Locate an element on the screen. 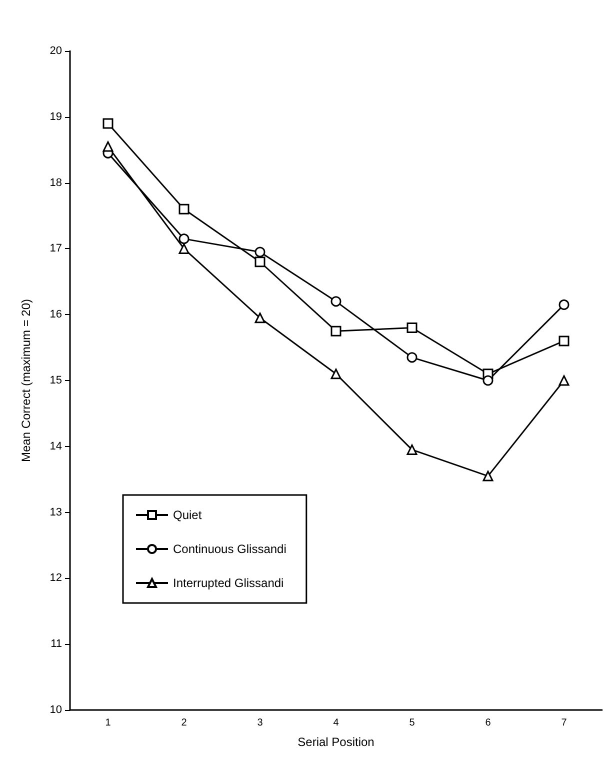 This screenshot has height=761, width=612. y-tick-label: 13 is located at coordinates (56, 512).